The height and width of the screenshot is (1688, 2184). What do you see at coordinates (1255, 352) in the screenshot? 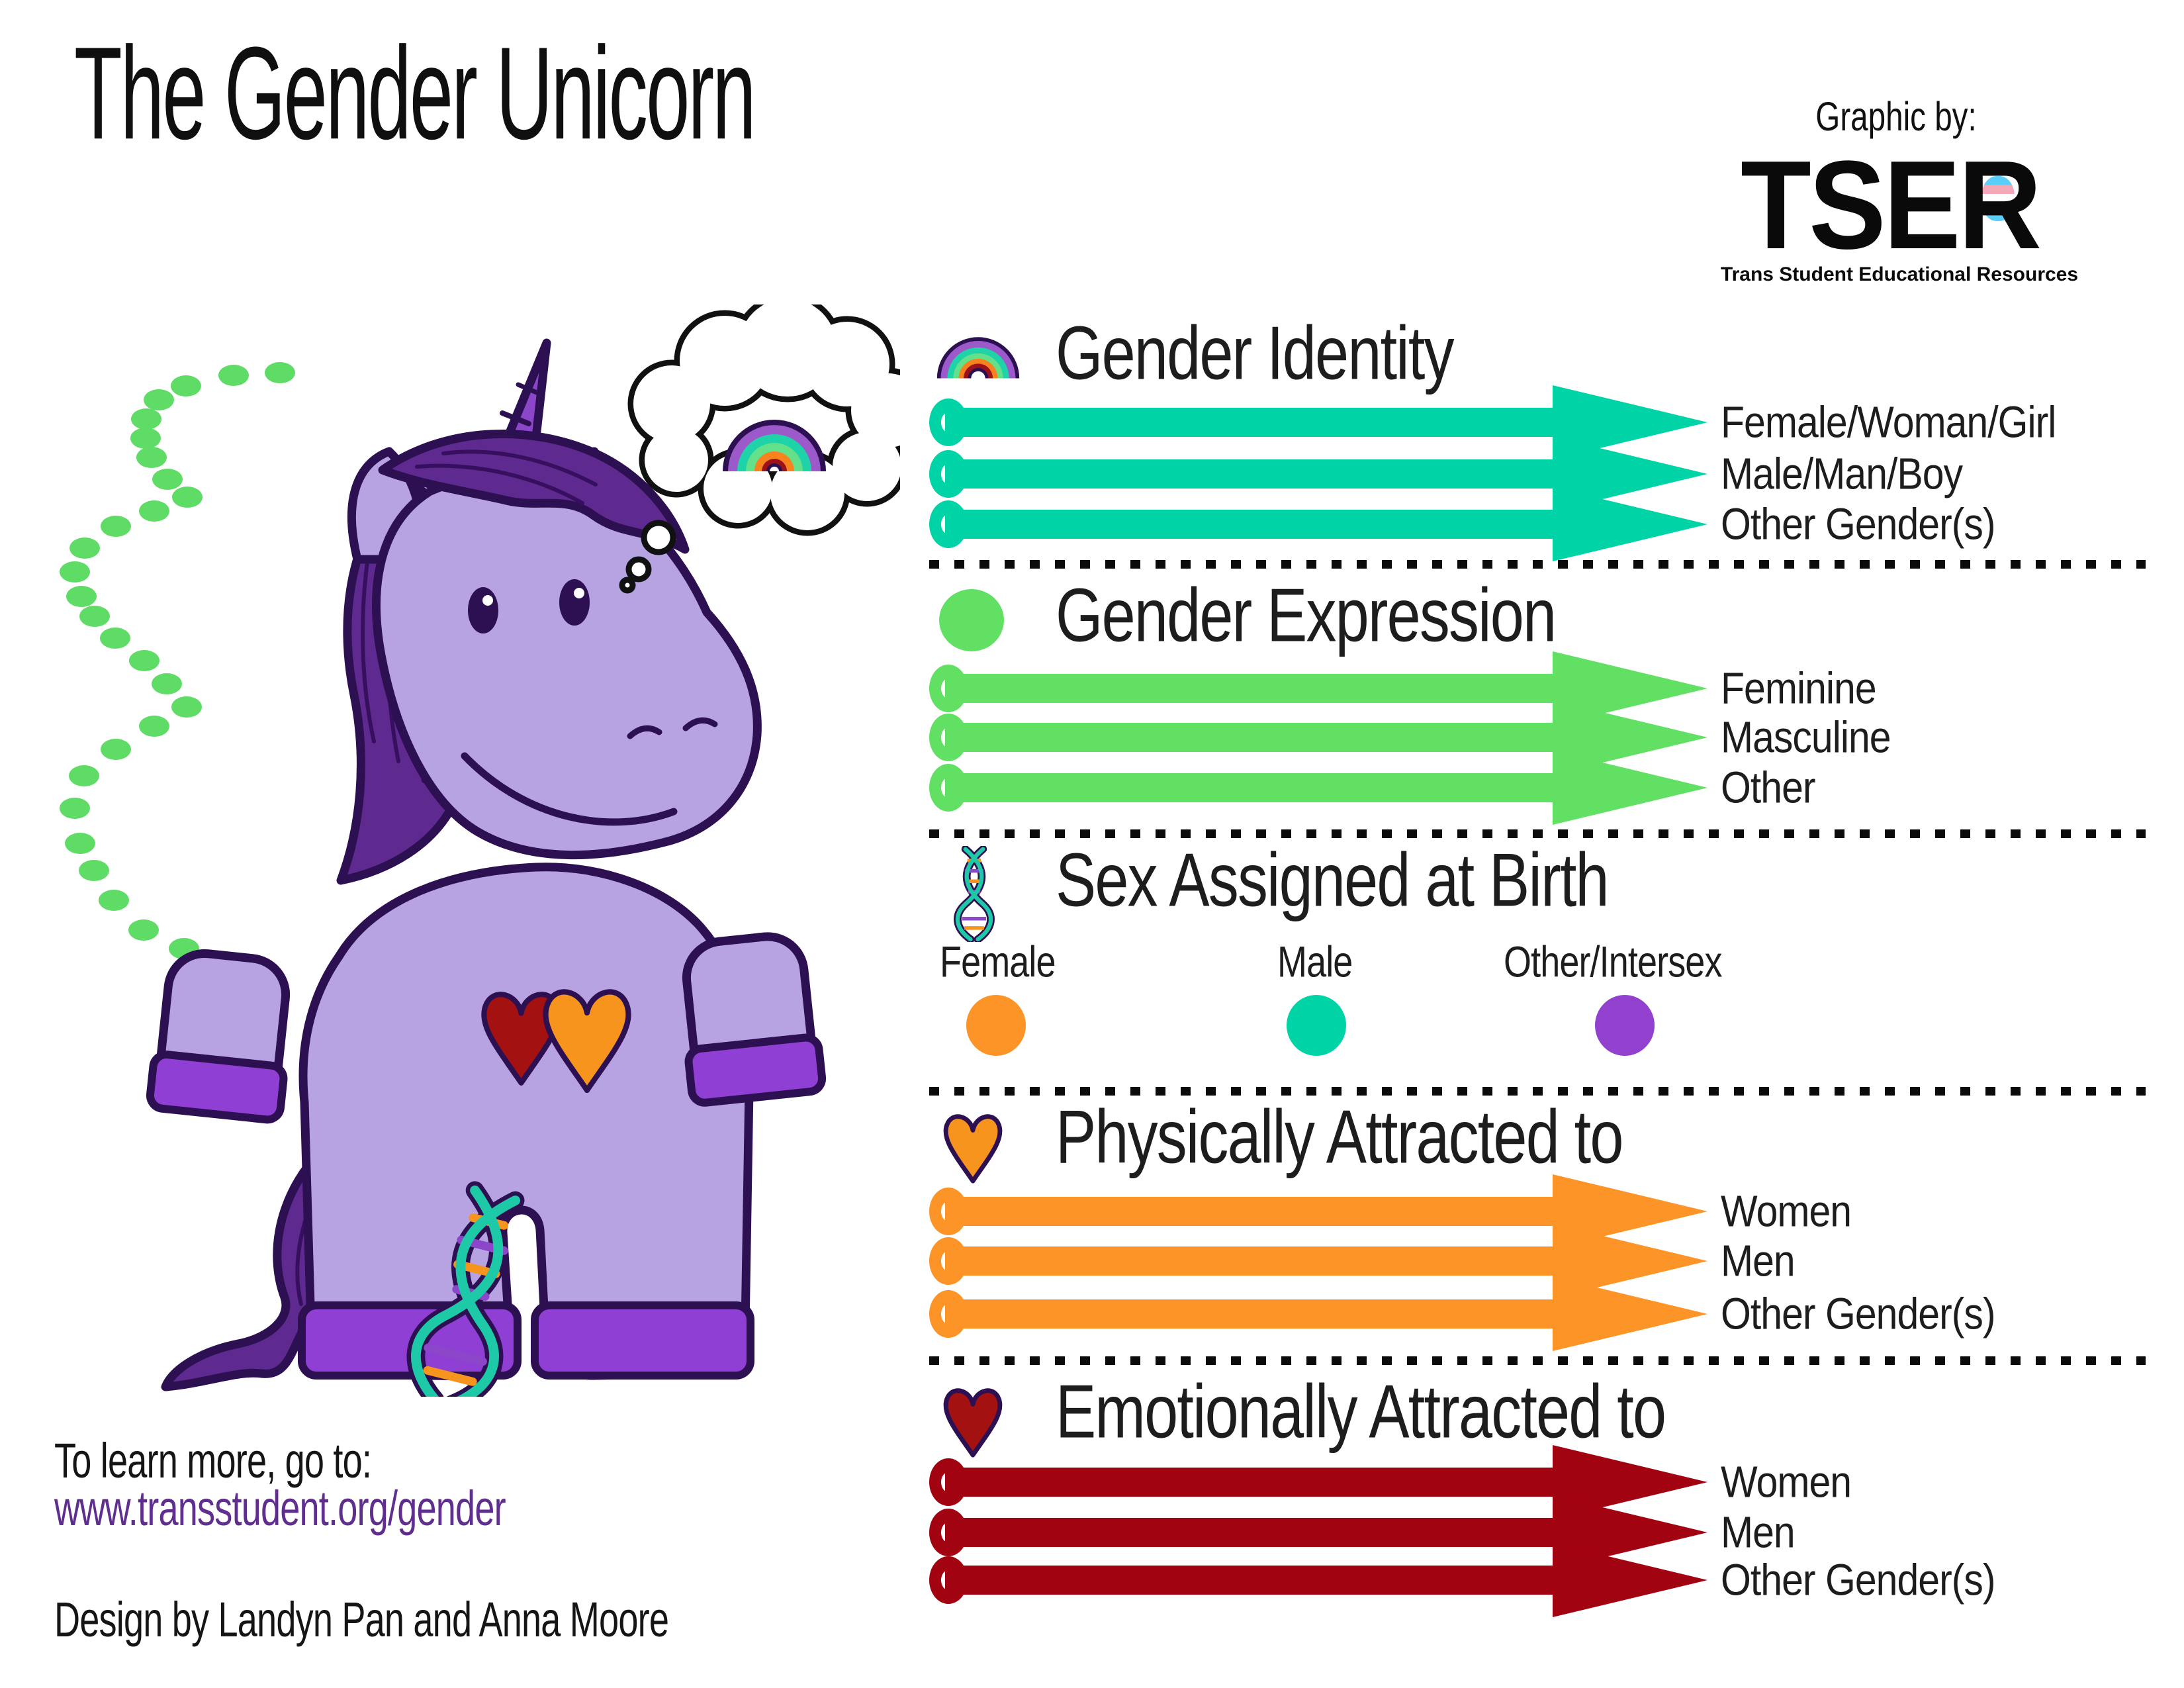
I see `section-title-gender-identity: Gender Identity` at bounding box center [1255, 352].